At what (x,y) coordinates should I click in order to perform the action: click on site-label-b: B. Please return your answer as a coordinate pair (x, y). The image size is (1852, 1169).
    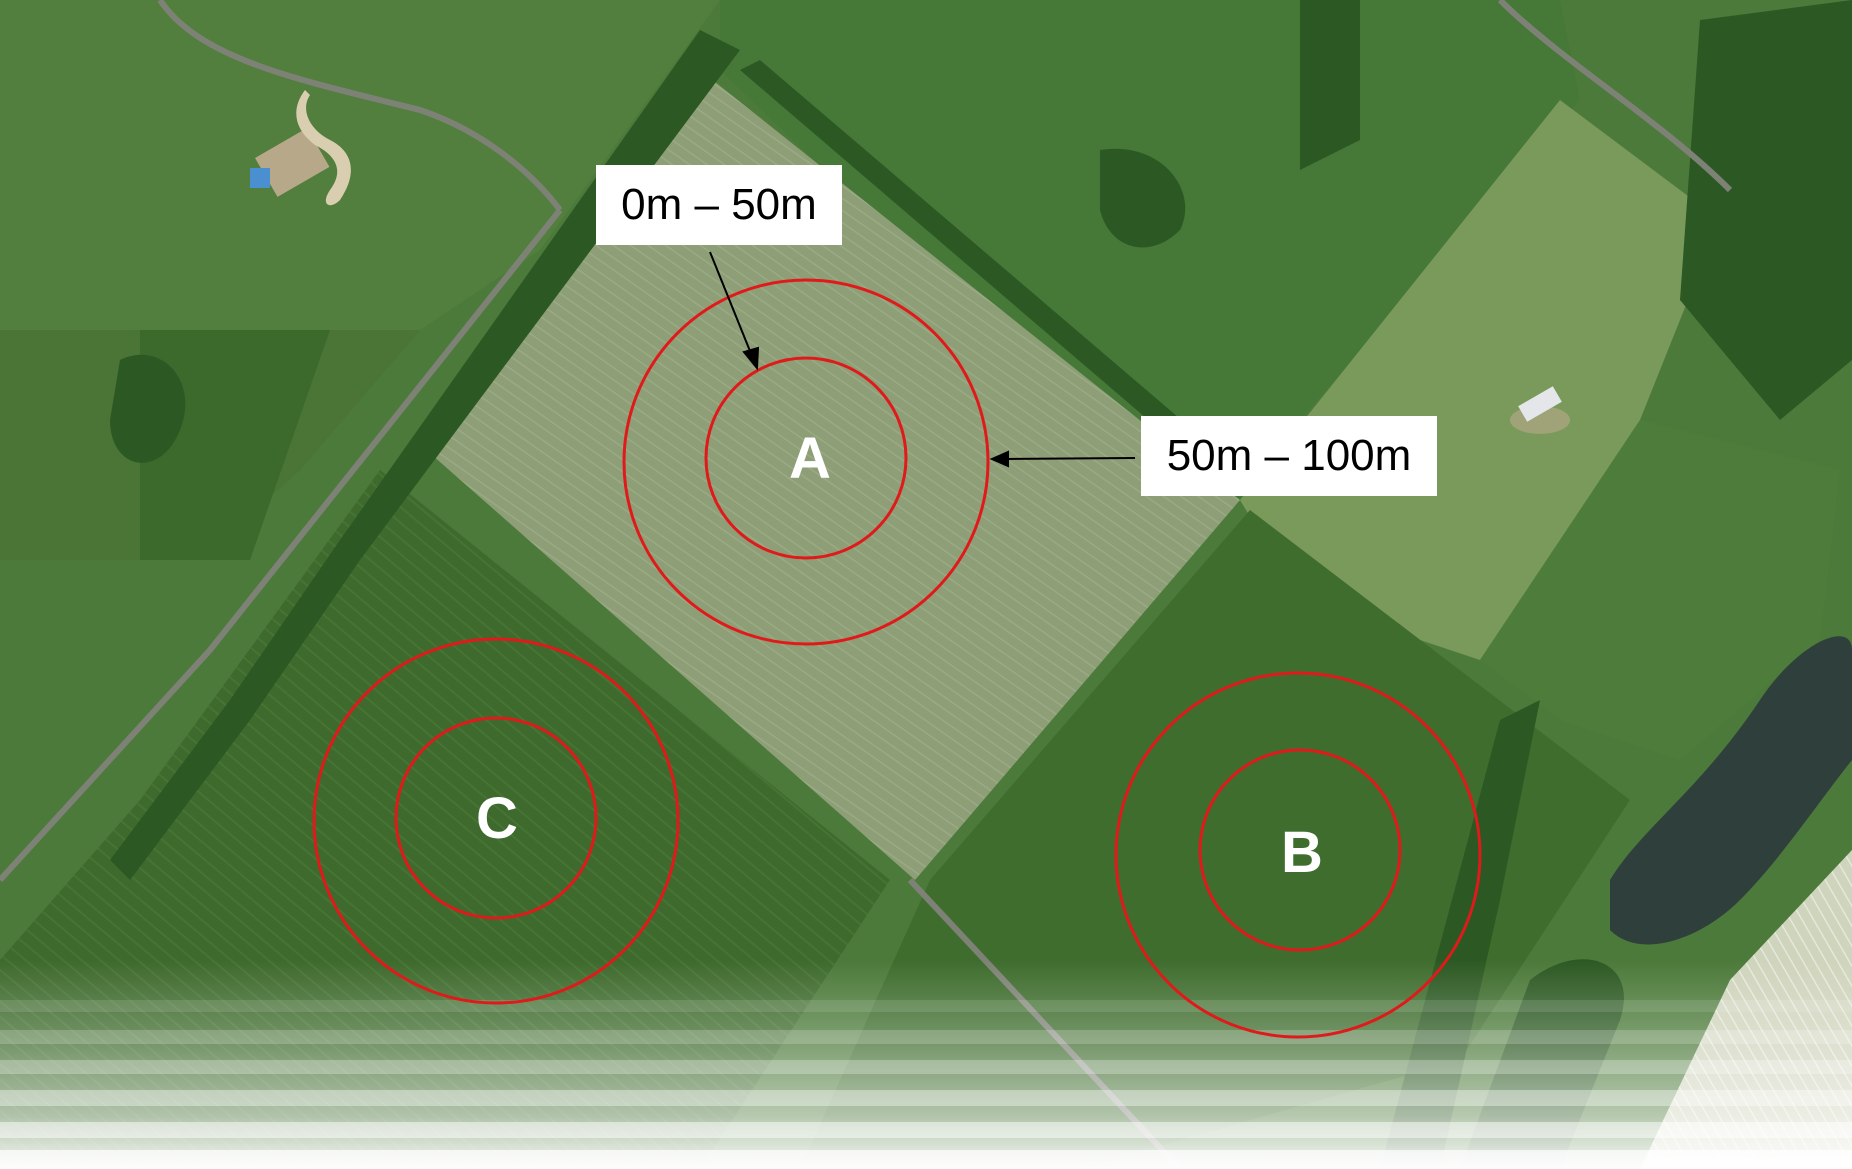
    Looking at the image, I should click on (1302, 852).